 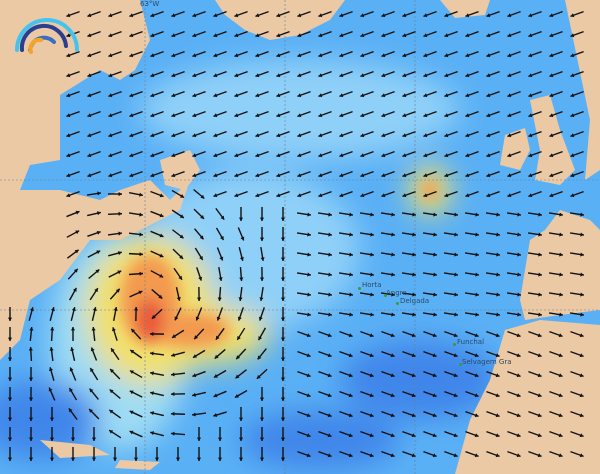 What do you see at coordinates (415, 301) in the screenshot?
I see `place-label: Delgada` at bounding box center [415, 301].